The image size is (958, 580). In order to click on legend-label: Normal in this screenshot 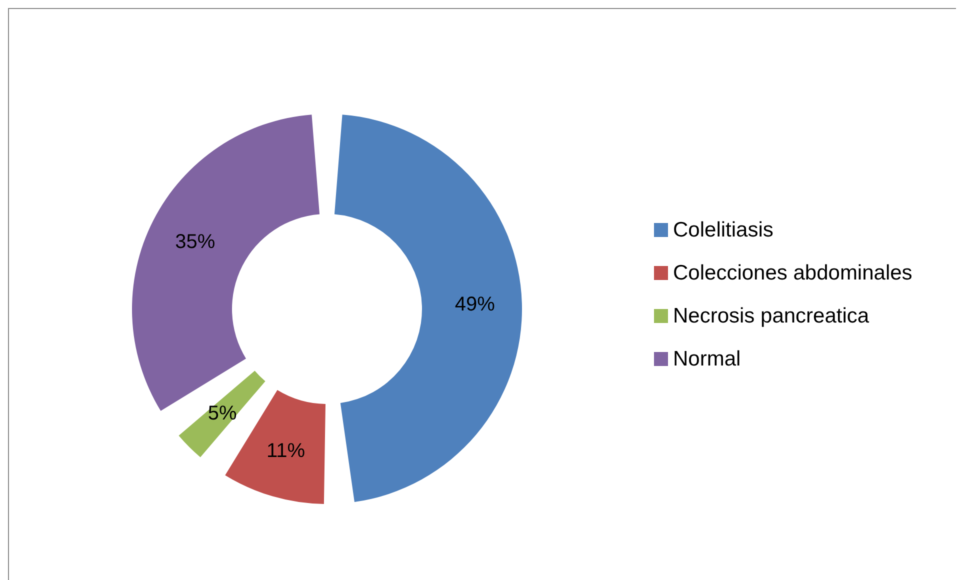, I will do `click(707, 359)`.